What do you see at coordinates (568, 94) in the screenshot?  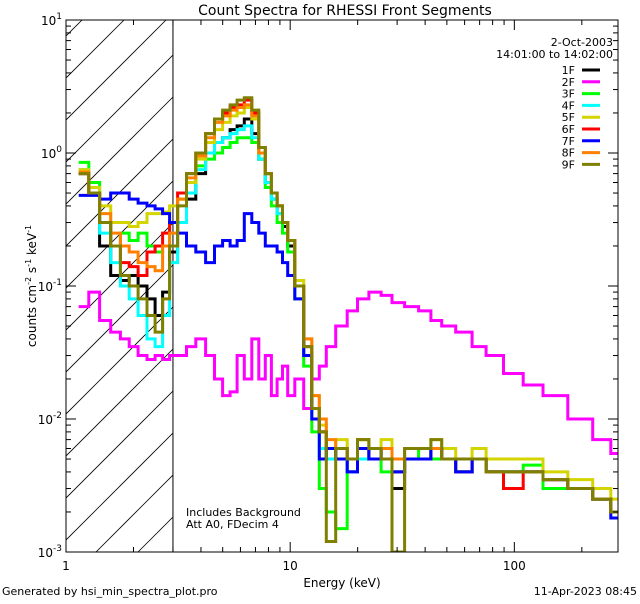 I see `legend-label-3F: 3F` at bounding box center [568, 94].